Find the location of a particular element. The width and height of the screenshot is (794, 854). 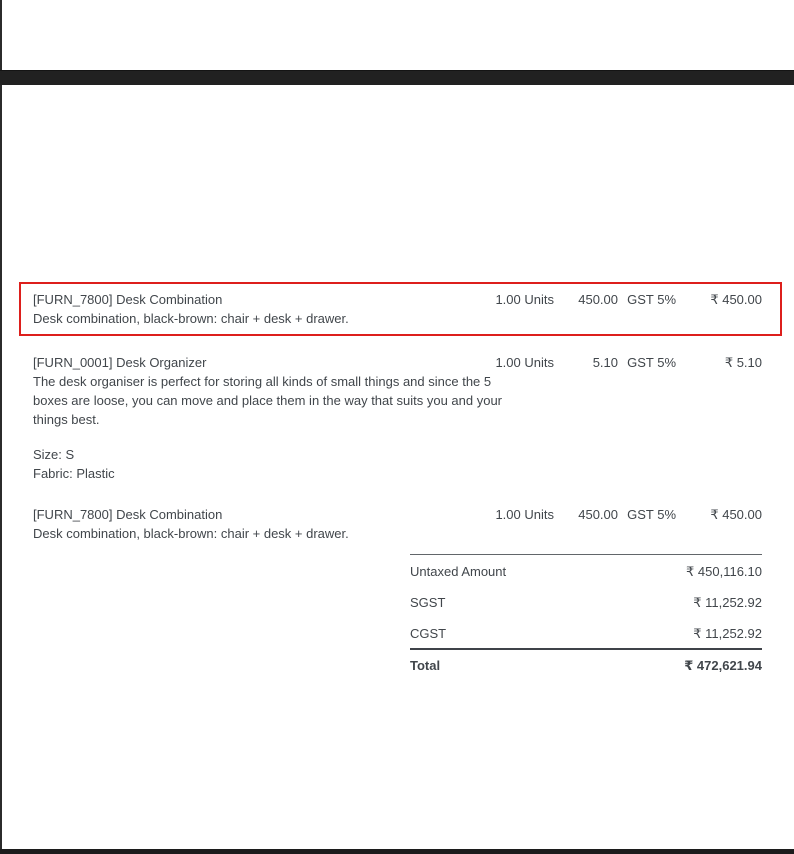

viewport-left-edge is located at coordinates (1, 427).